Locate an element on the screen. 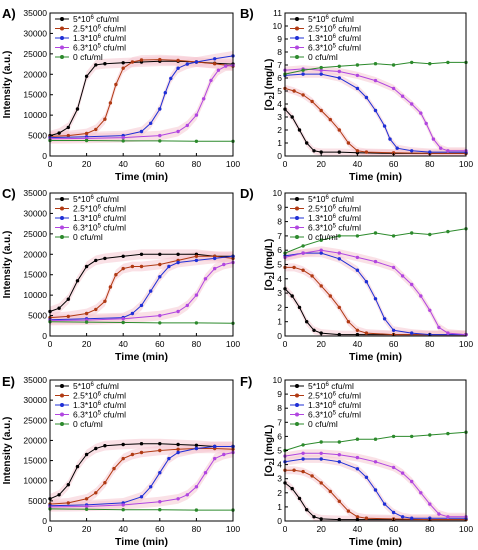 This screenshot has width=478, height=550. y-tick-label: 20000 is located at coordinates (35, 440).